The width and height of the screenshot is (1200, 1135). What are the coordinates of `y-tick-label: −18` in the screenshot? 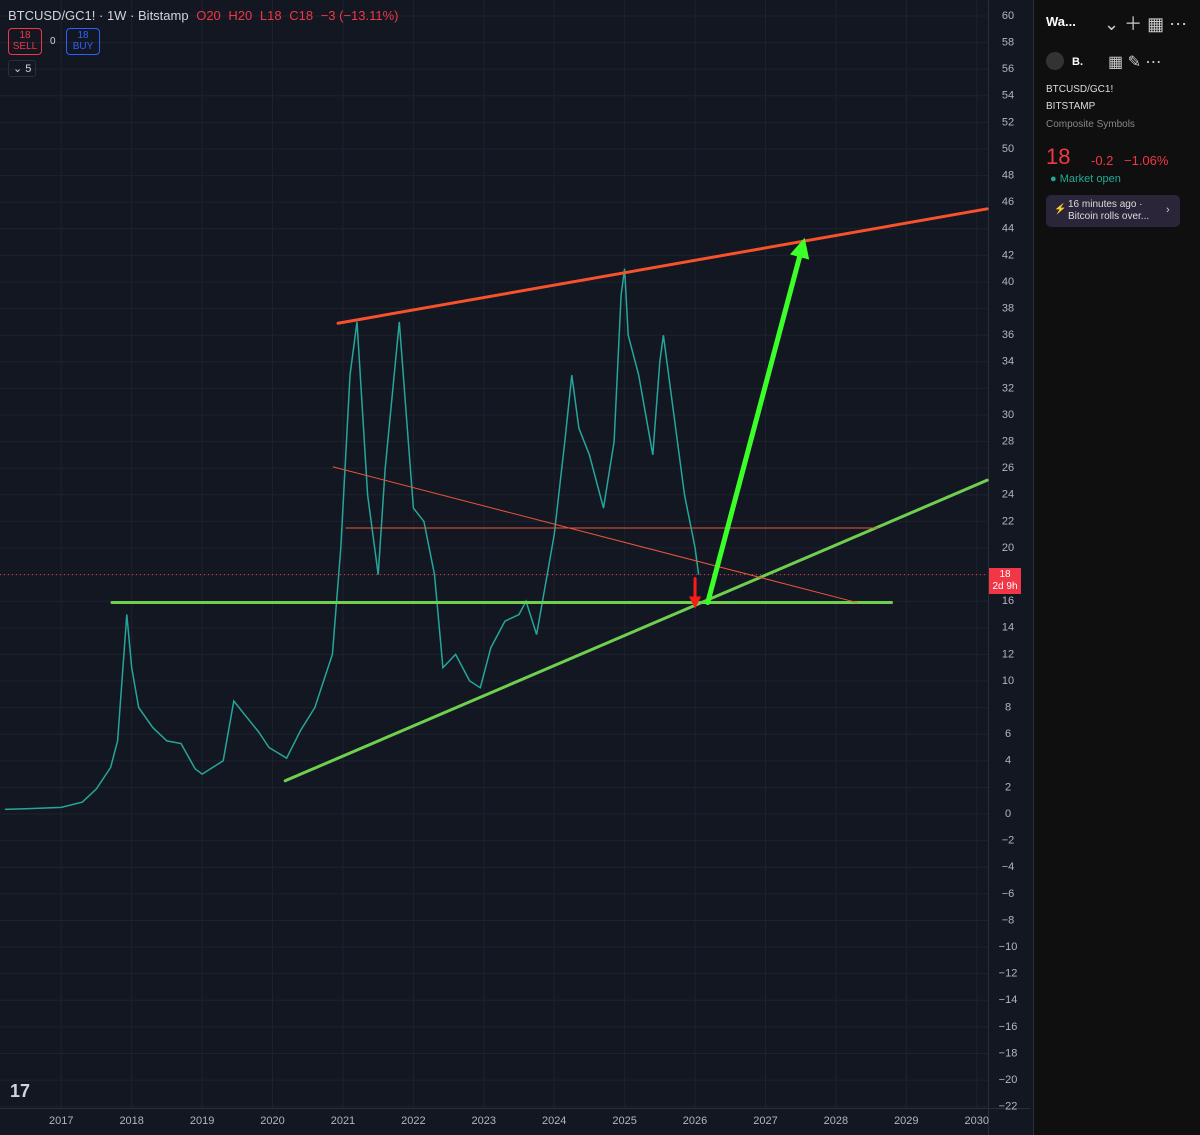 It's located at (1008, 1053).